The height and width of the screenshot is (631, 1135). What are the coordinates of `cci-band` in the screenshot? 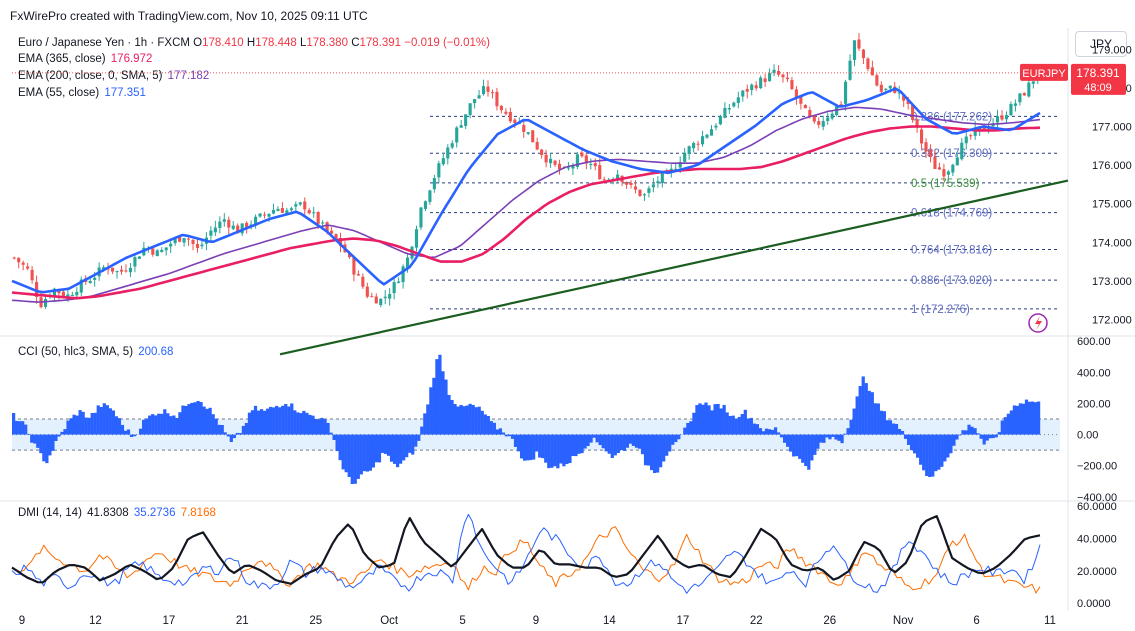 It's located at (536, 435).